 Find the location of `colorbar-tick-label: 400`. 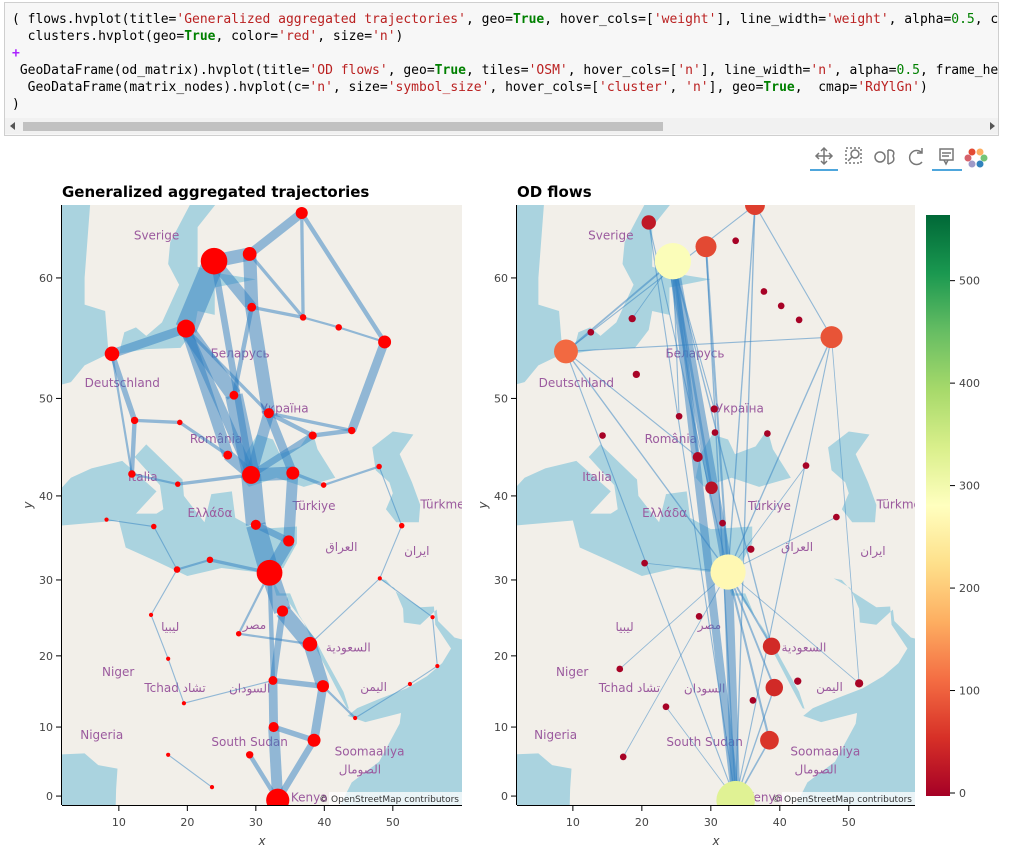

colorbar-tick-label: 400 is located at coordinates (969, 383).